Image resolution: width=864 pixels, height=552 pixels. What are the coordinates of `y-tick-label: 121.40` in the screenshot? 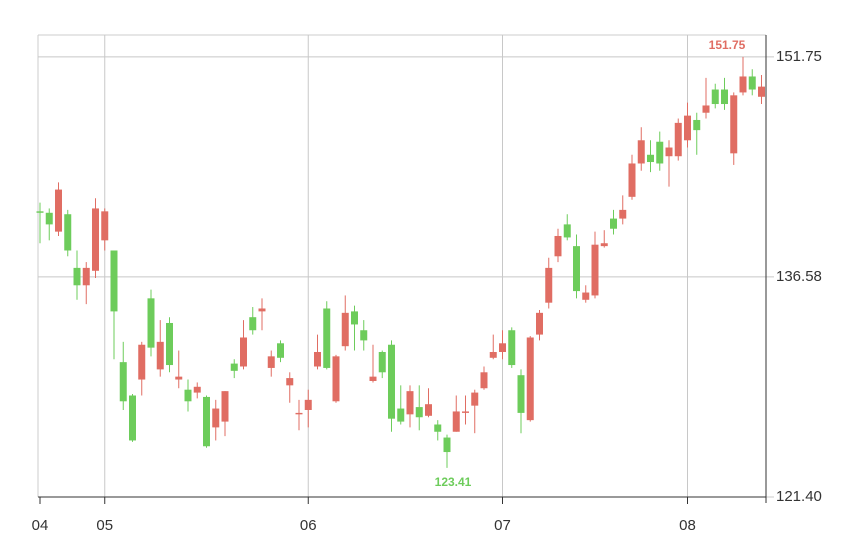 It's located at (799, 496).